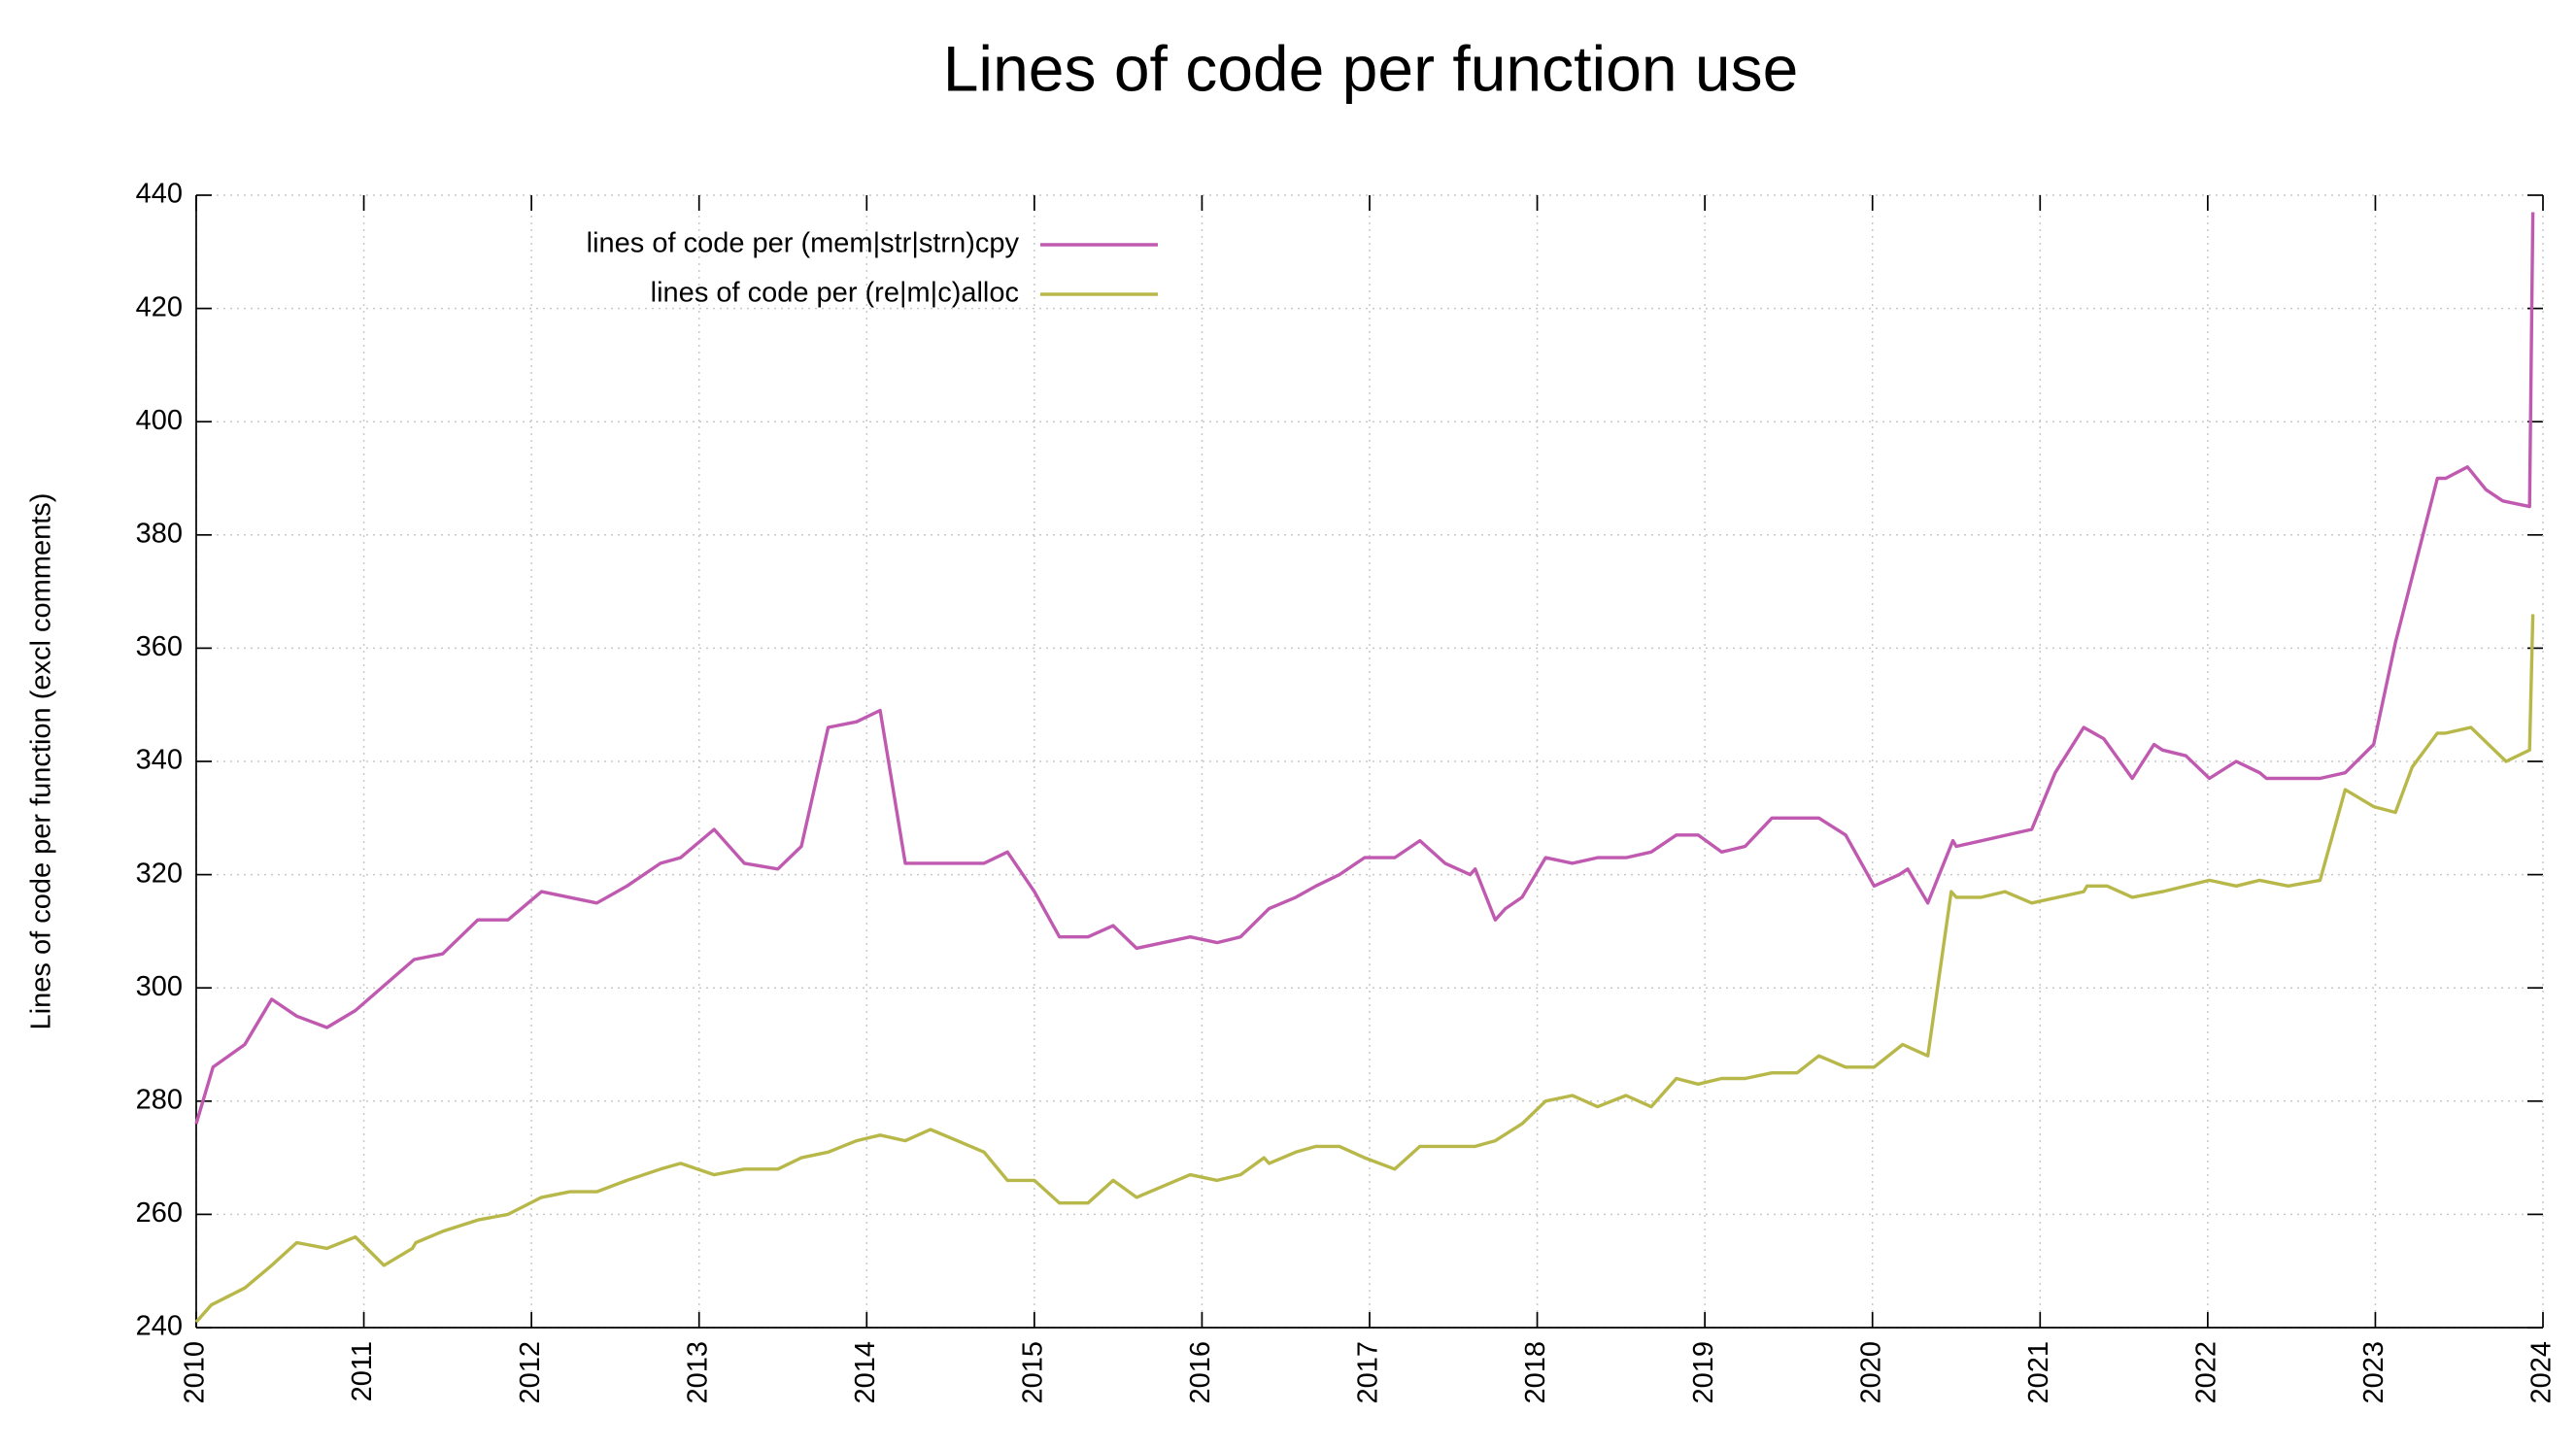 The height and width of the screenshot is (1449, 2576). Describe the element at coordinates (1368, 1373) in the screenshot. I see `x-tick-label: 2017` at that location.